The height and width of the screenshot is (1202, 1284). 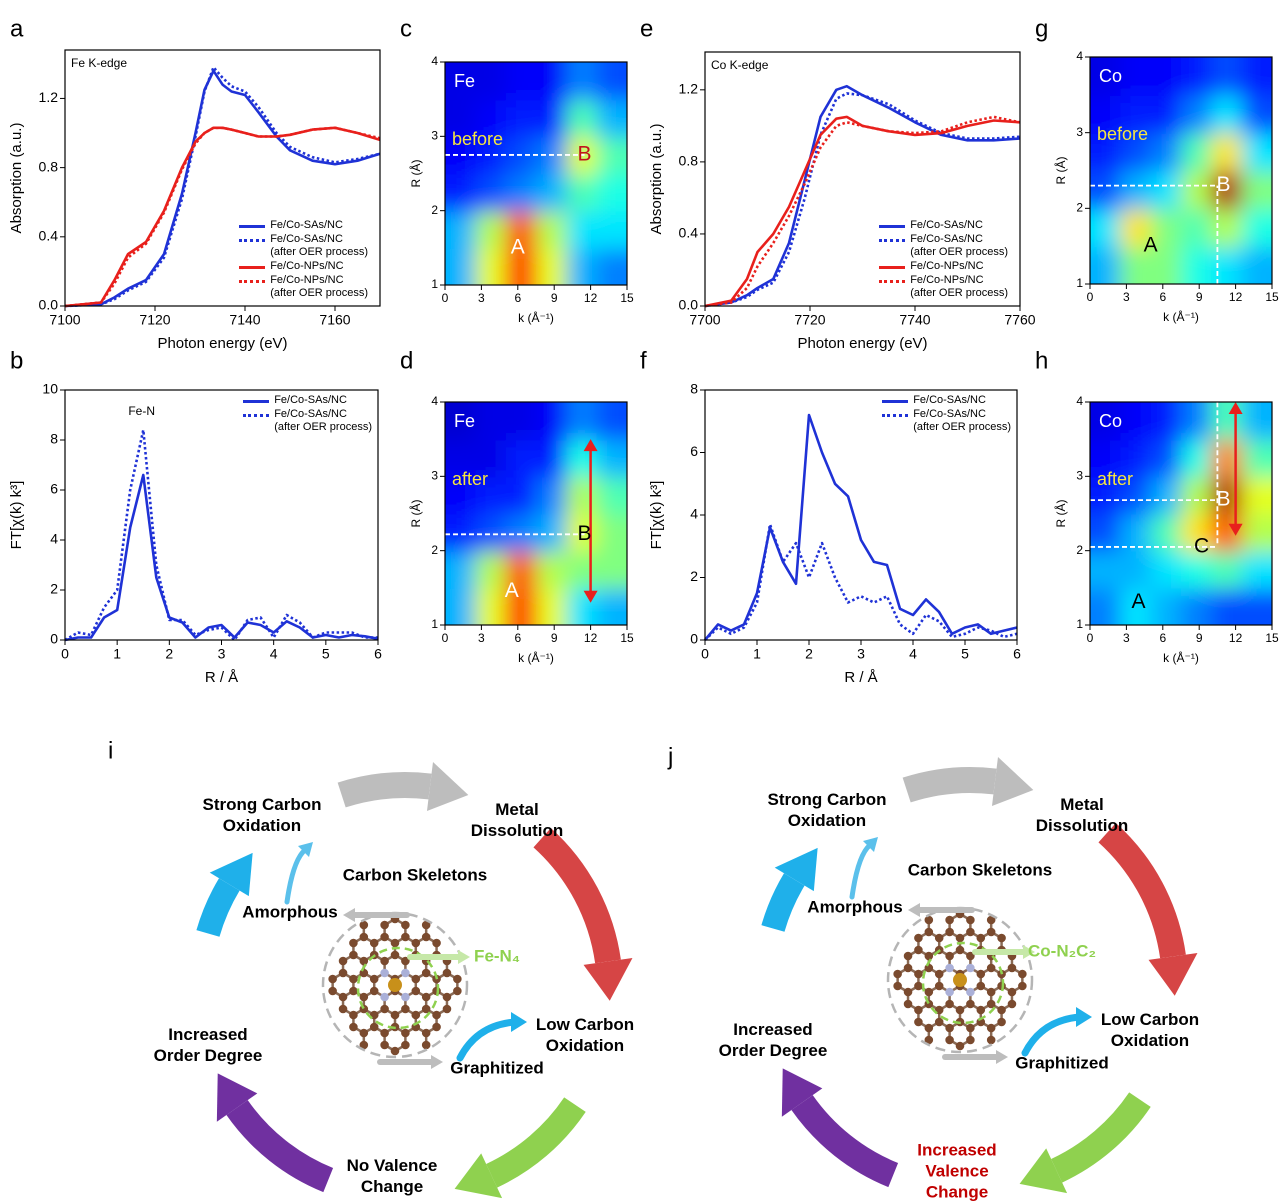 What do you see at coordinates (827, 810) in the screenshot?
I see `diagram-label: Strong Carbon Oxidation` at bounding box center [827, 810].